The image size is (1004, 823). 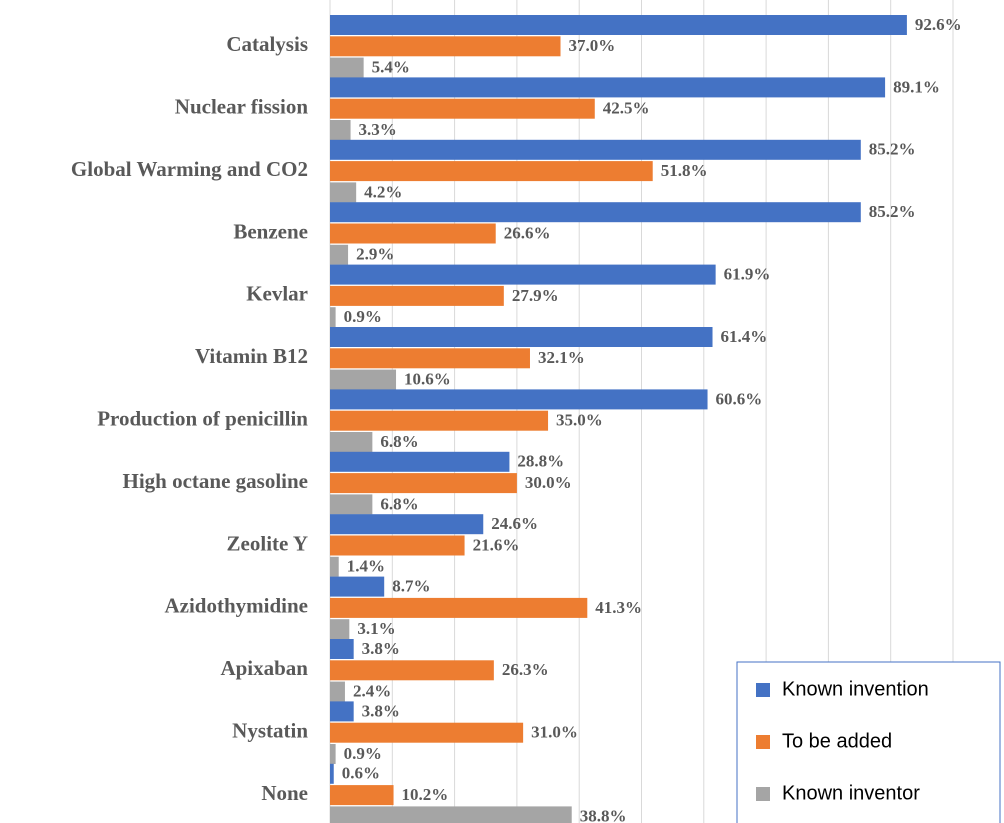 I want to click on value-label: 0.6%, so click(x=361, y=773).